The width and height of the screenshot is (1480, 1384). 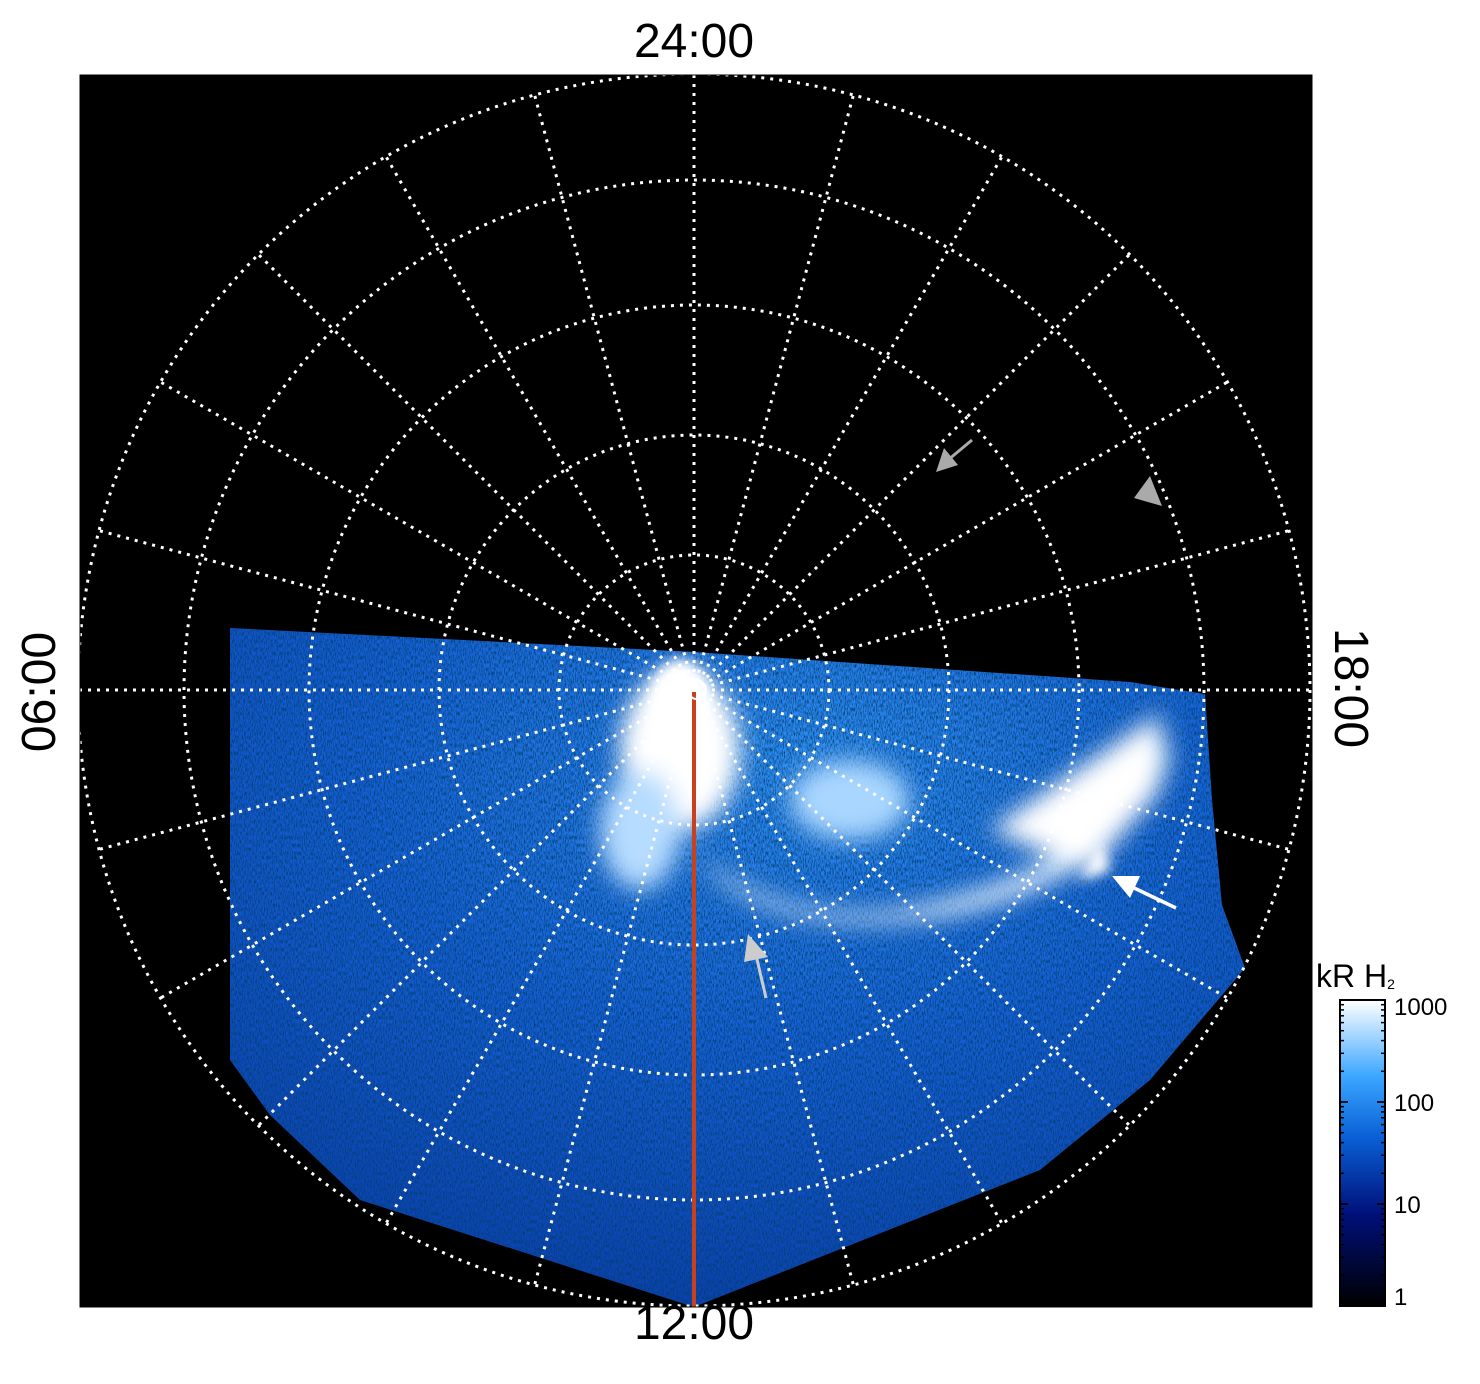 I want to click on colorbar-title: kR H2, so click(x=1355, y=976).